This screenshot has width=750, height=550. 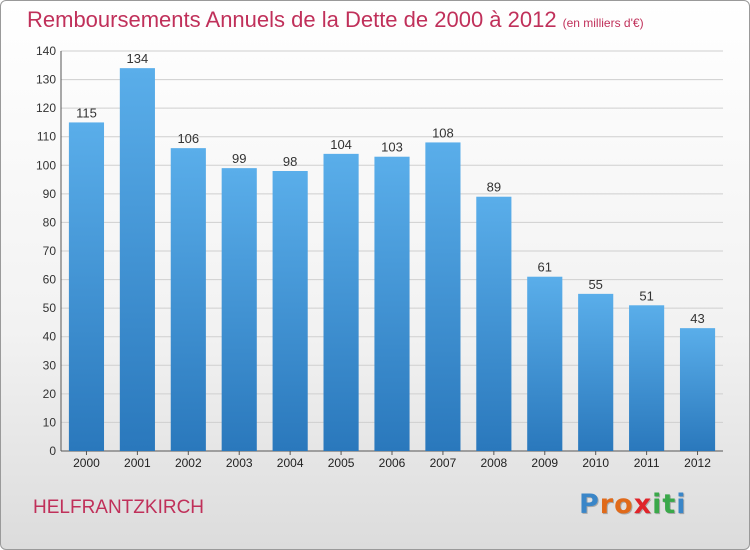 What do you see at coordinates (443, 463) in the screenshot?
I see `x-tick-label: 2007` at bounding box center [443, 463].